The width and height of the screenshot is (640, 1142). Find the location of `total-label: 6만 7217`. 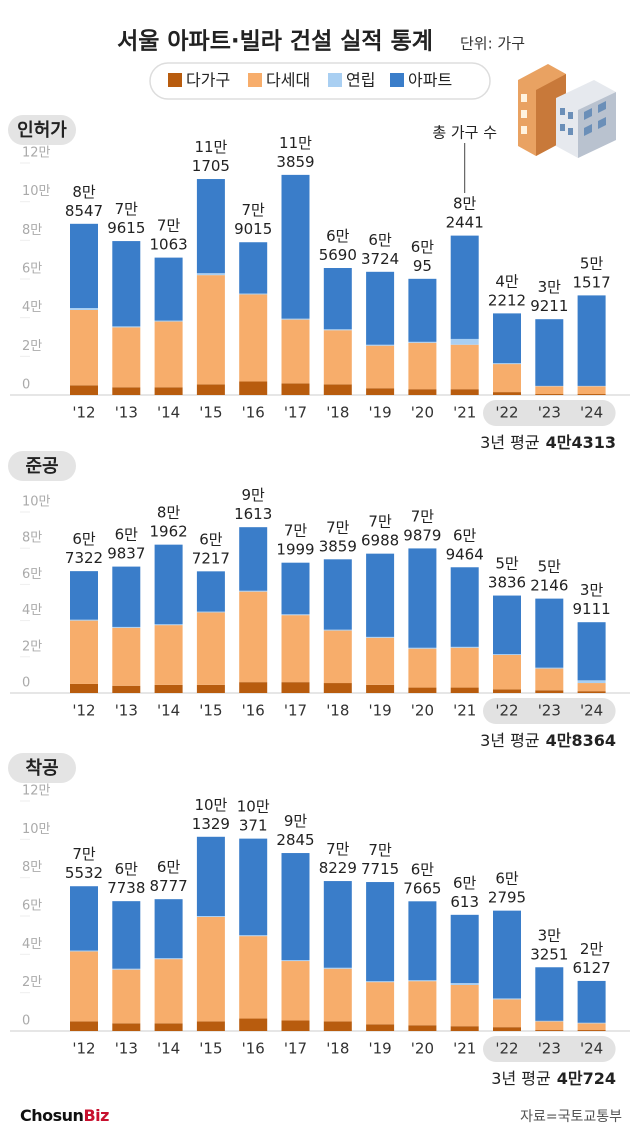

total-label: 6만 7217 is located at coordinates (211, 548).